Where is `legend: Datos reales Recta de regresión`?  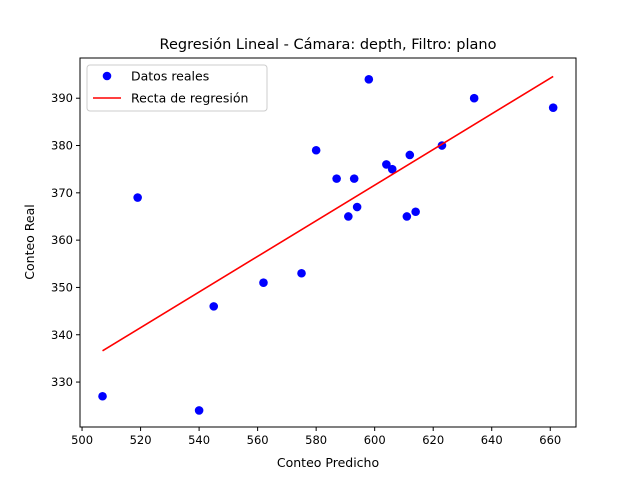
legend: Datos reales Recta de regresión is located at coordinates (177, 88).